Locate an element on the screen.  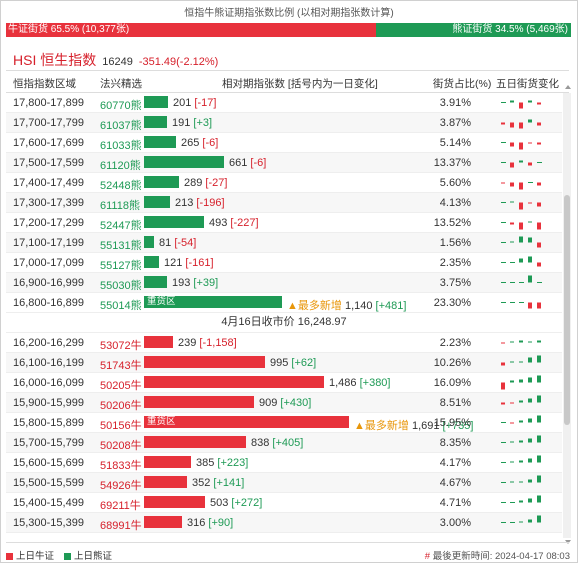
table-row: 17,100-17,199 55131熊 81 [-54] 1.56% is located at coordinates (284, 243).